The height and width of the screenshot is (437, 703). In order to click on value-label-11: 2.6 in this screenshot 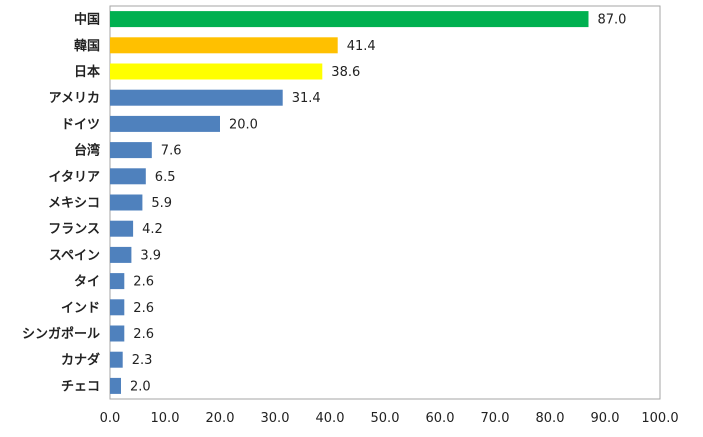, I will do `click(143, 308)`.